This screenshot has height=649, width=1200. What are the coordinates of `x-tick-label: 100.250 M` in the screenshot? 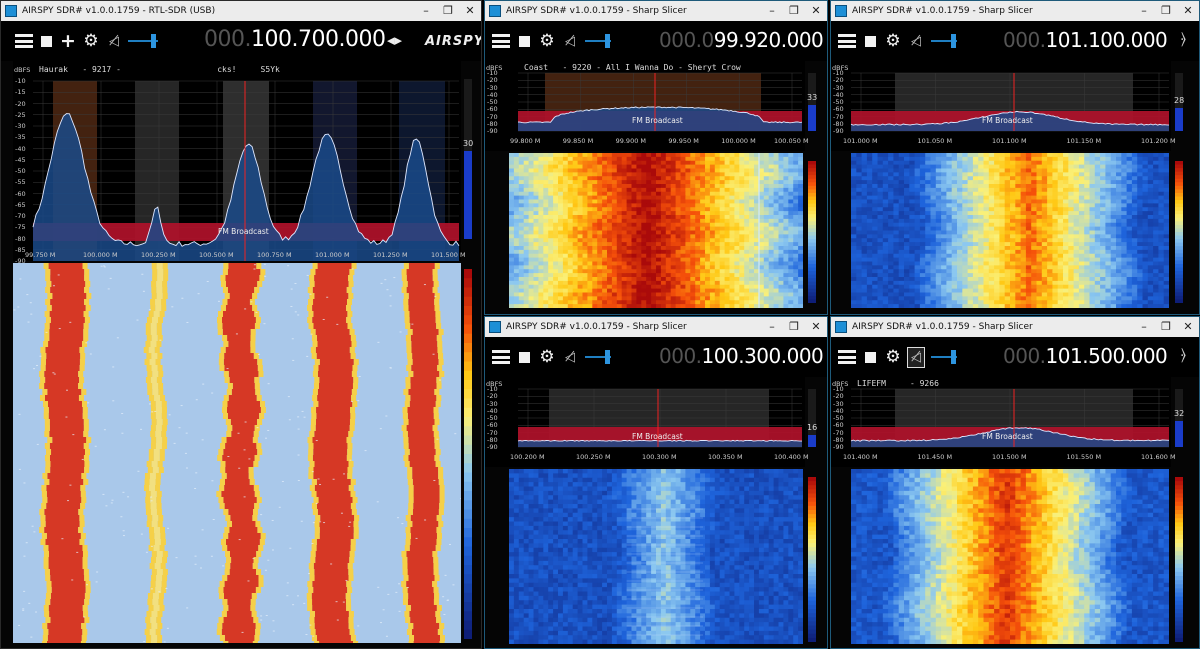 It's located at (158, 255).